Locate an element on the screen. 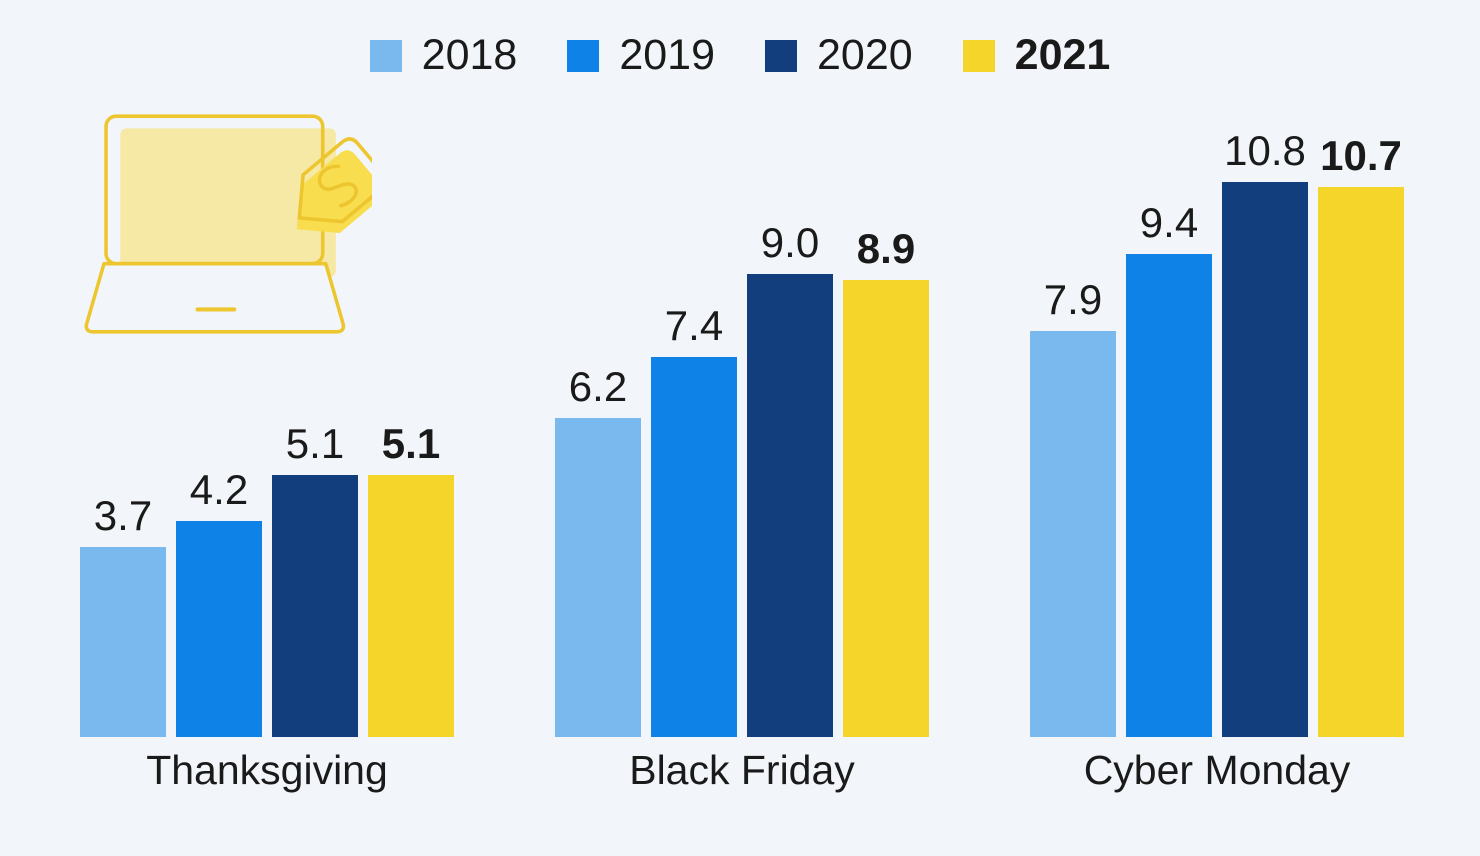 This screenshot has width=1480, height=856. bar-2021-black-friday is located at coordinates (886, 508).